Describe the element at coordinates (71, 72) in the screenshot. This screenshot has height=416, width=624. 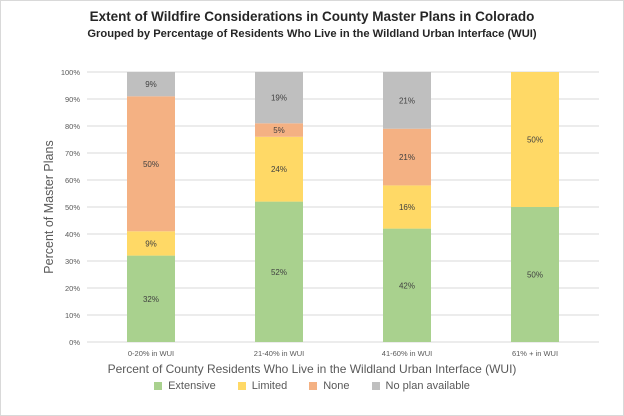
I see `y-tick-label: 100%` at that location.